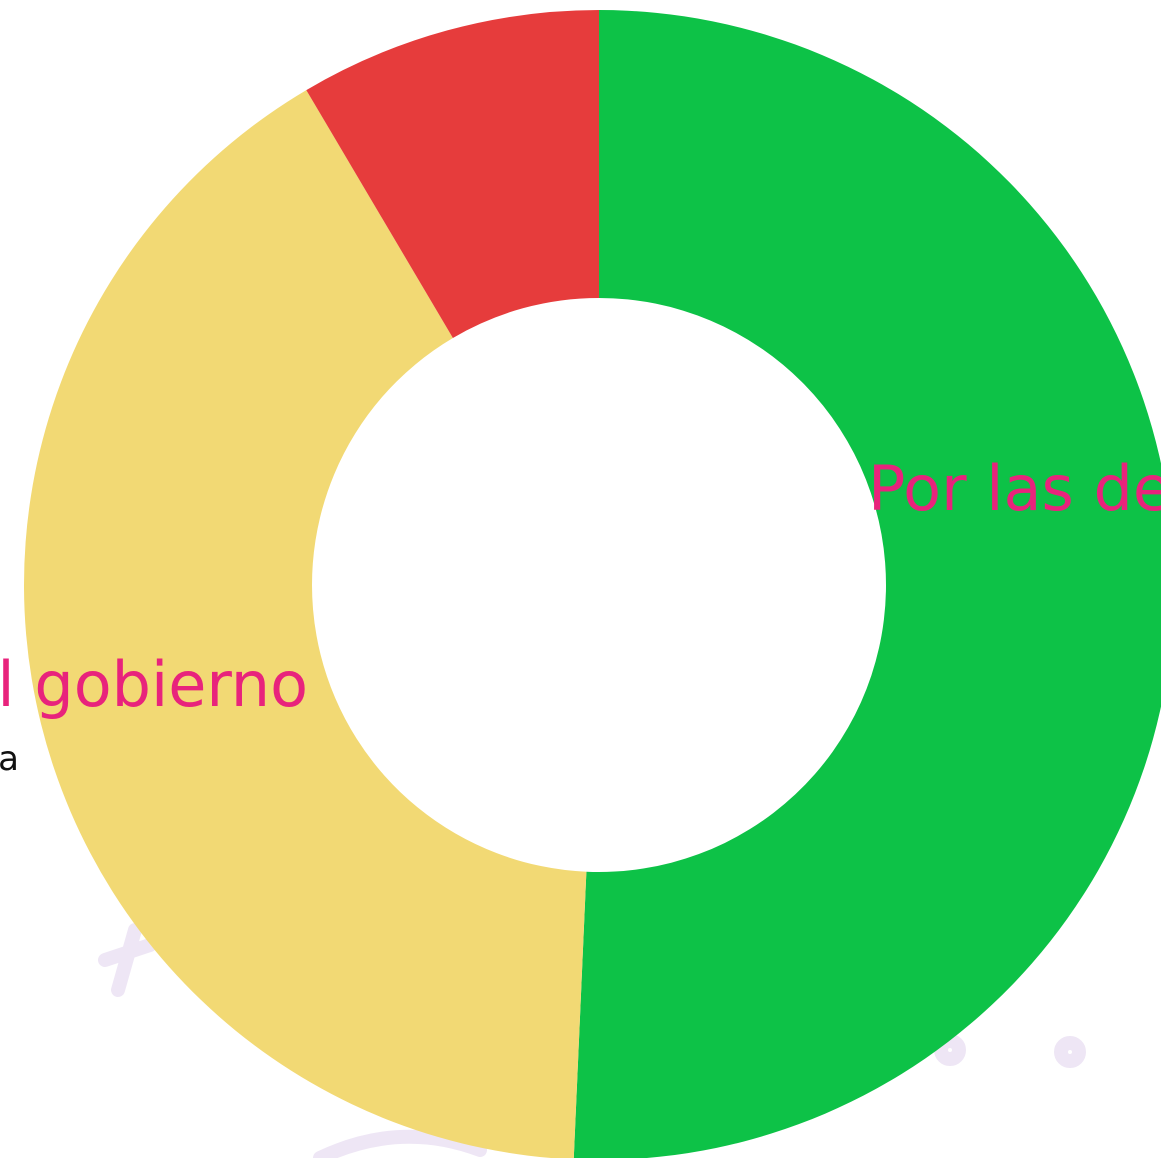 This screenshot has width=1161, height=1158. What do you see at coordinates (400, 1143) in the screenshot?
I see `watermark-arc` at bounding box center [400, 1143].